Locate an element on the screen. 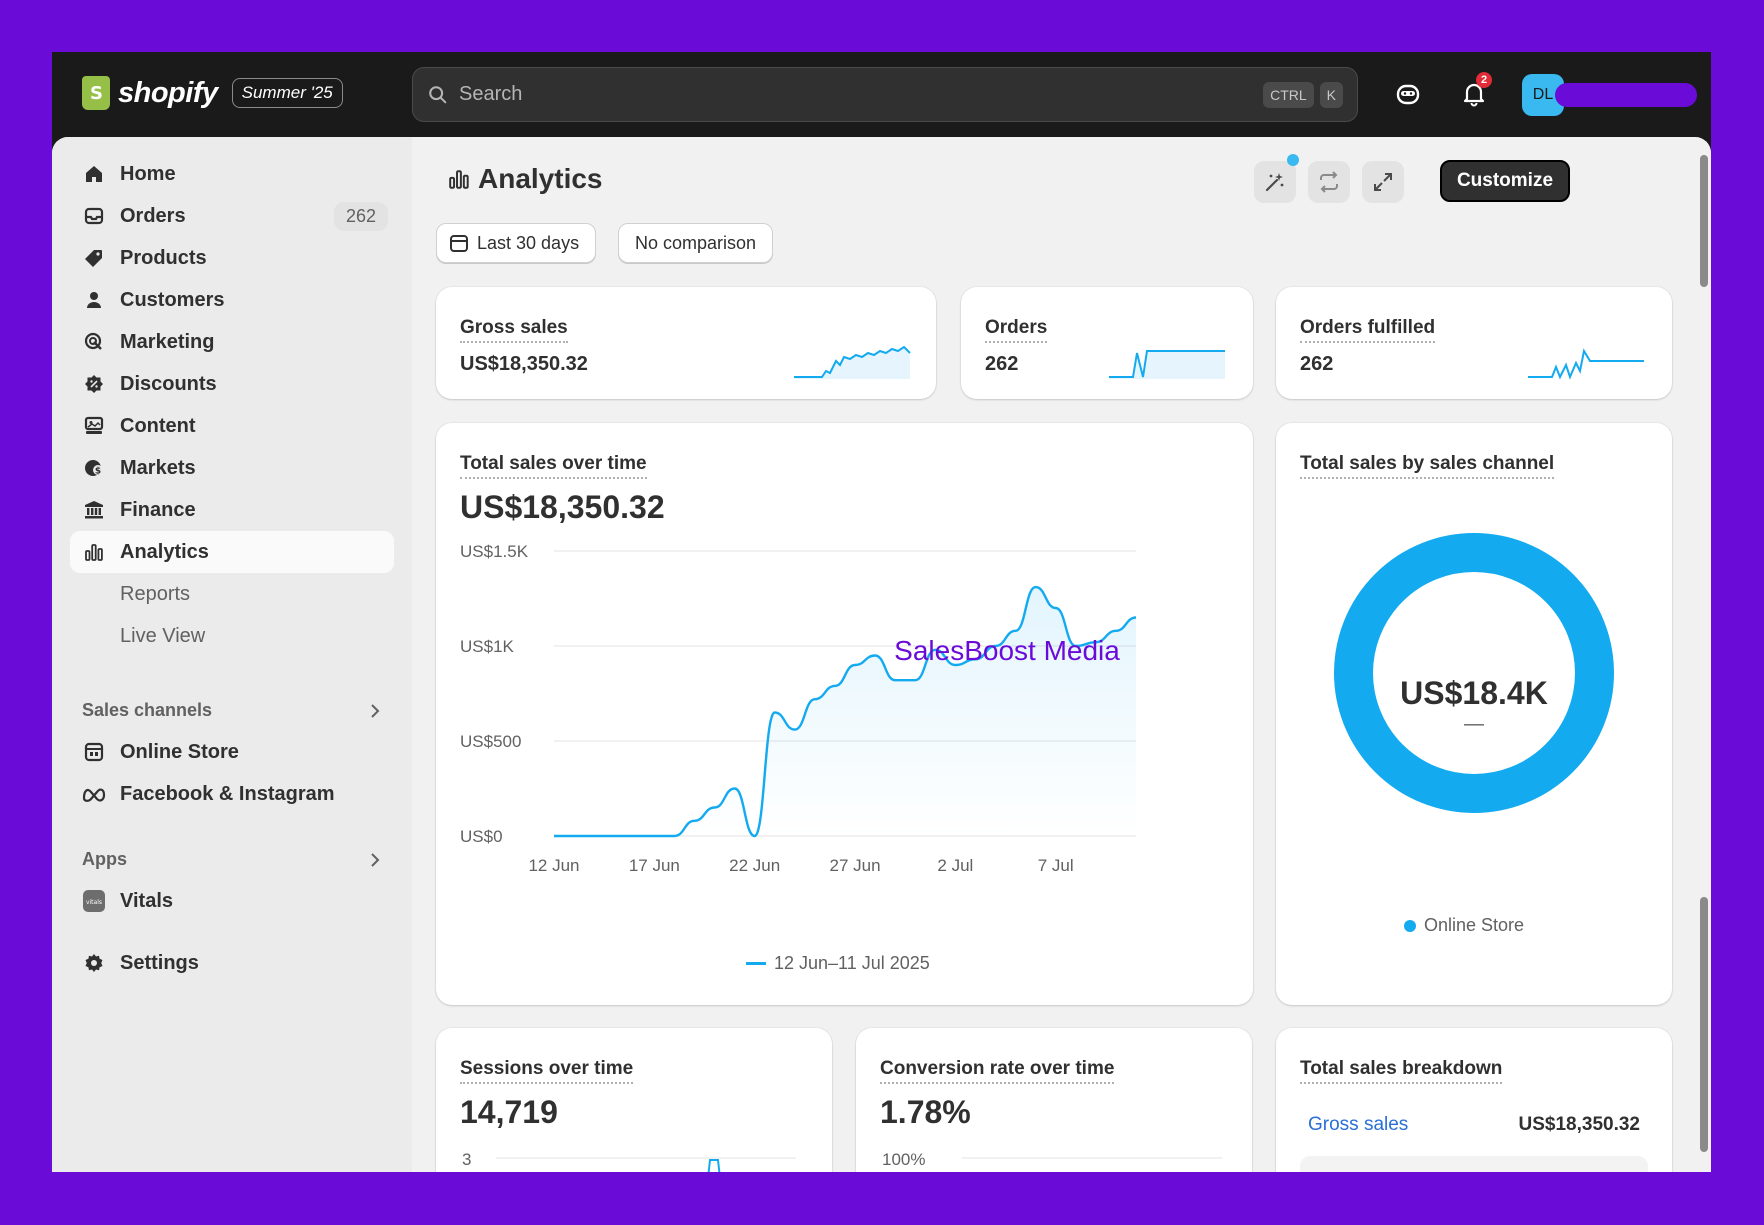 The height and width of the screenshot is (1225, 1764). sidebar-item-vitals: vitals Vitals is located at coordinates (232, 901).